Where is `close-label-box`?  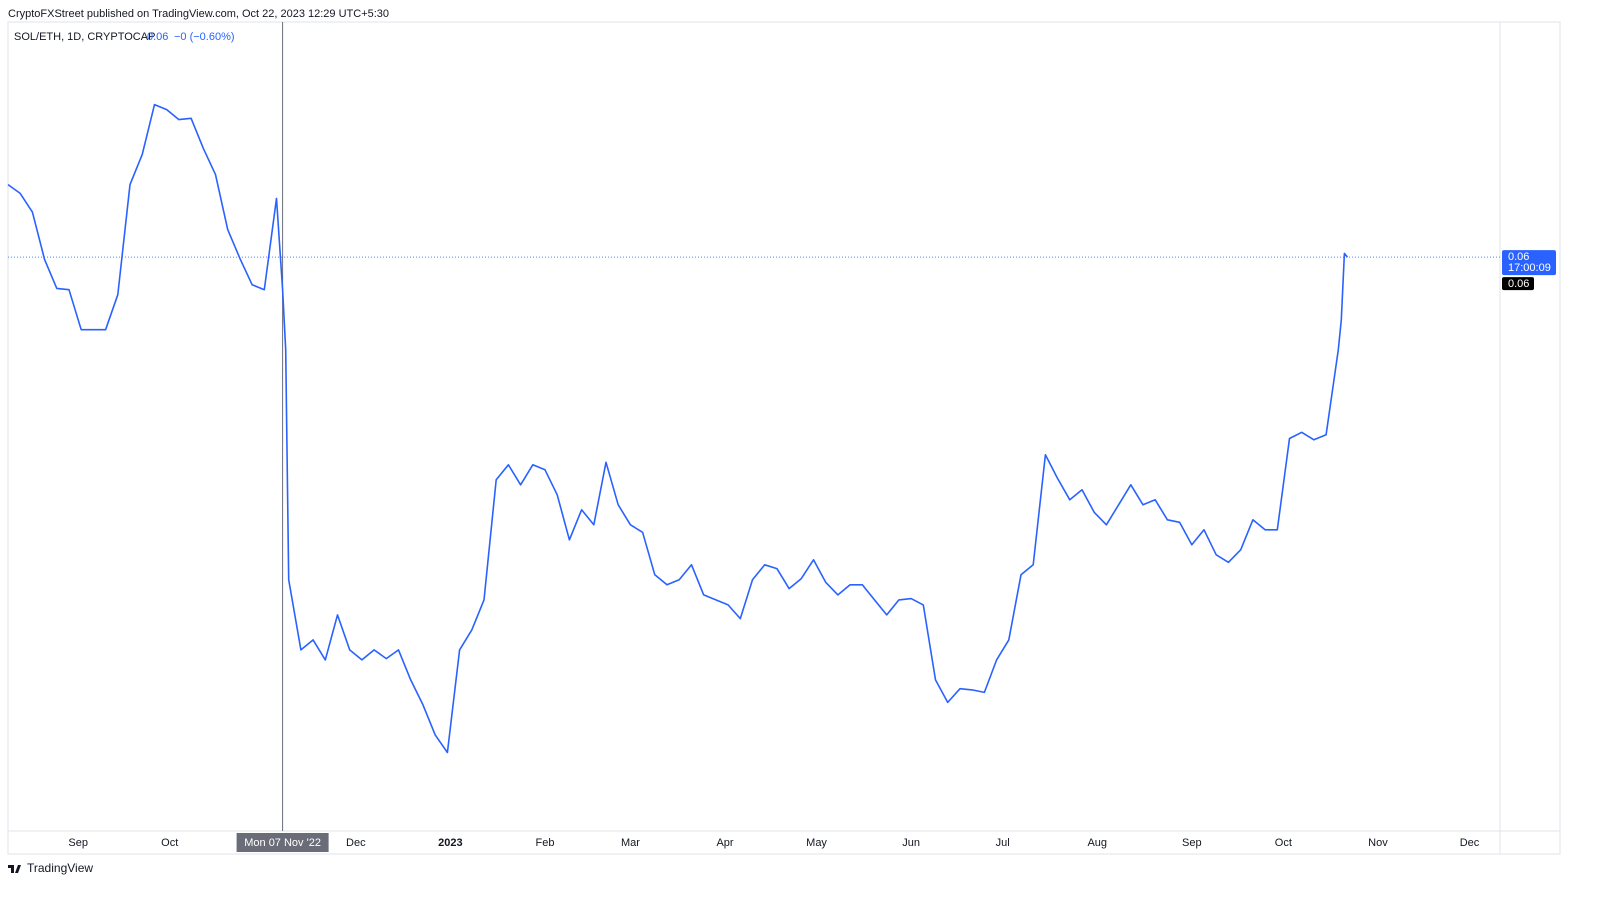 close-label-box is located at coordinates (1518, 284).